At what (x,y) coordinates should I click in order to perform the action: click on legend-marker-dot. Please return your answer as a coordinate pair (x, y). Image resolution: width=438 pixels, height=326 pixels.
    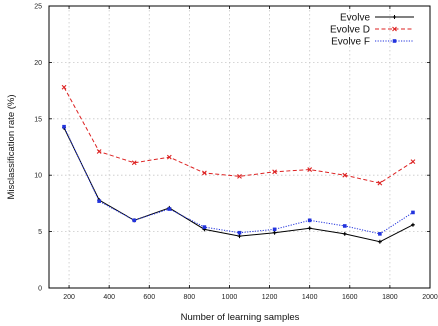
    Looking at the image, I should click on (394, 17).